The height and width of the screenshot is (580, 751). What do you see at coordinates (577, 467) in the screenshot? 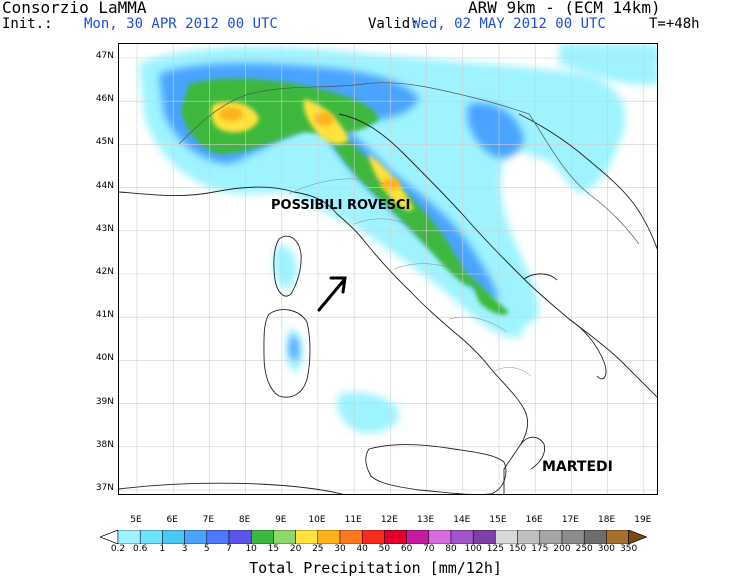
I see `day-annotation: MARTEDI` at bounding box center [577, 467].